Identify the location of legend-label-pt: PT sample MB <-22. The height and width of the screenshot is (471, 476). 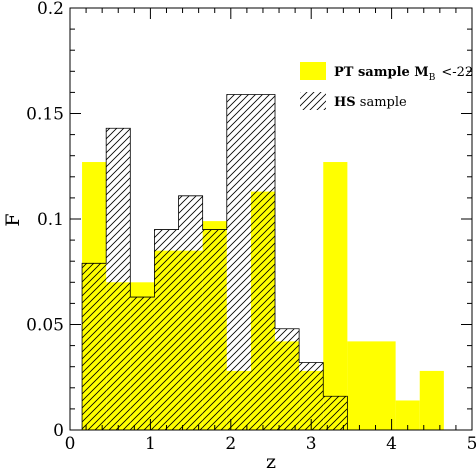
(403, 74).